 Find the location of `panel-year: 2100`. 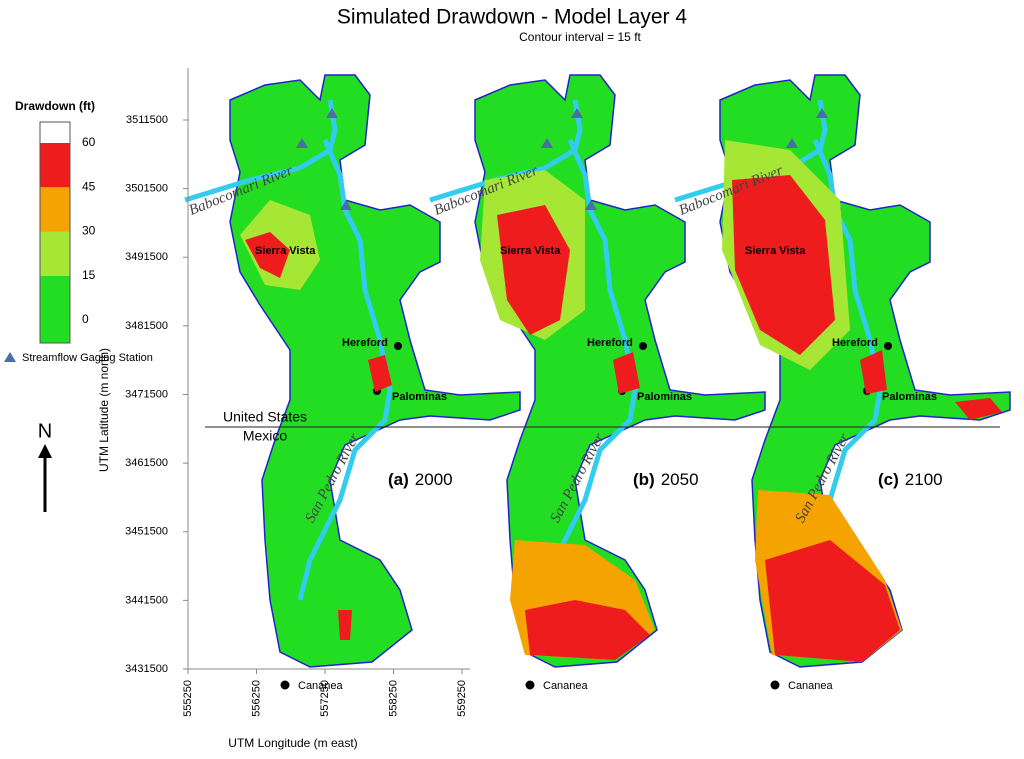

panel-year: 2100 is located at coordinates (924, 479).